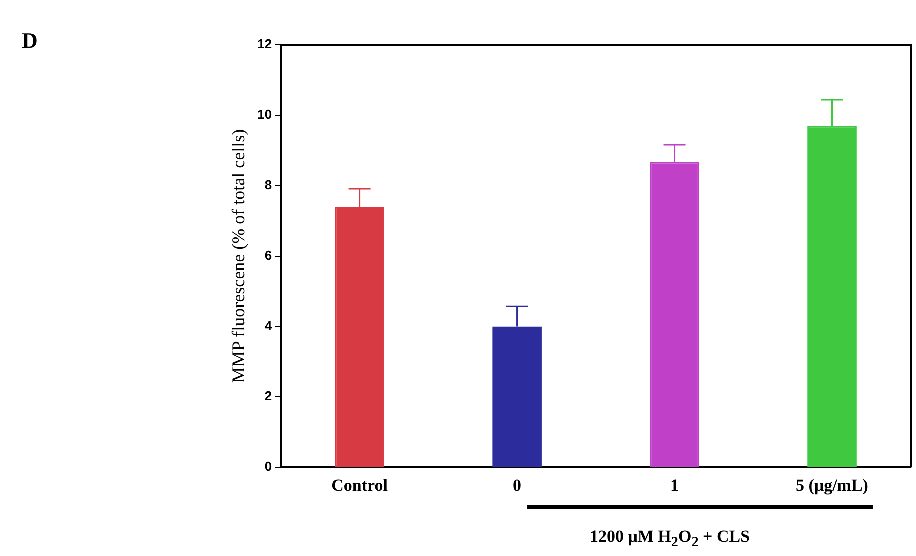 This screenshot has height=556, width=916. What do you see at coordinates (238, 256) in the screenshot?
I see `y-axis-title: MMP fluorescene (% of total cells)` at bounding box center [238, 256].